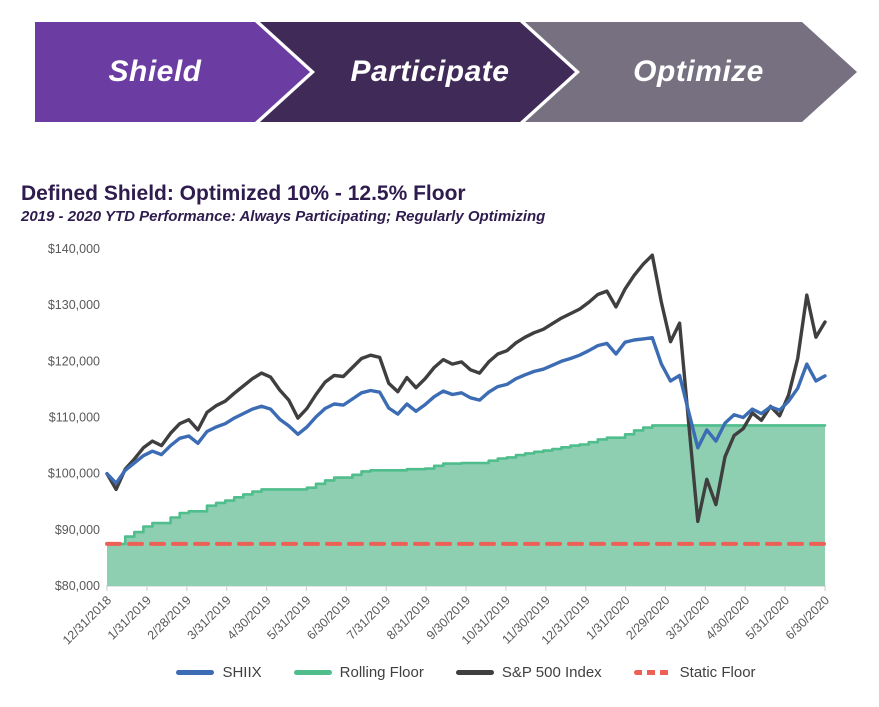 This screenshot has width=879, height=707. What do you see at coordinates (219, 672) in the screenshot?
I see `legend-item-shiix: SHIIX` at bounding box center [219, 672].